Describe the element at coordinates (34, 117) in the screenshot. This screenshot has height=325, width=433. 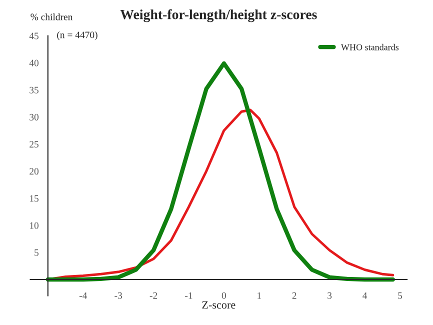
I see `y-tick-label: 30` at that location.